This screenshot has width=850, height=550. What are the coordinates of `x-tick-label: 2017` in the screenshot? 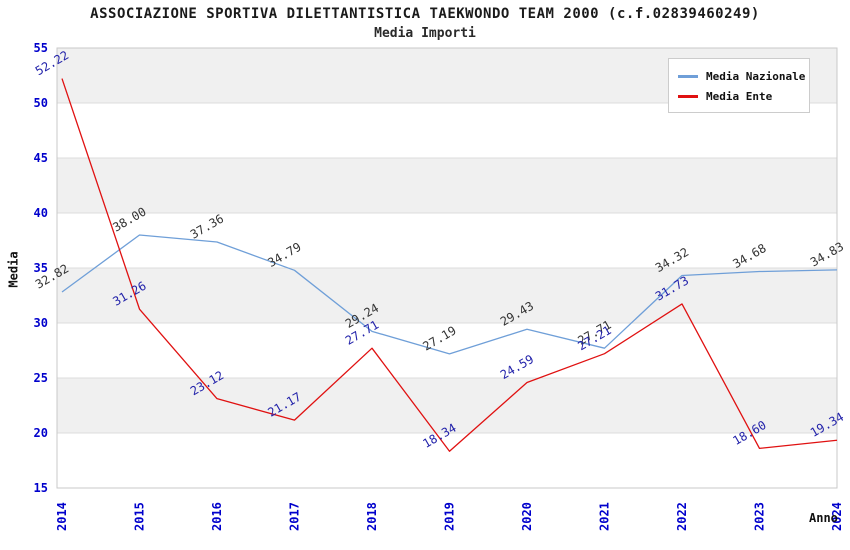 It's located at (295, 516).